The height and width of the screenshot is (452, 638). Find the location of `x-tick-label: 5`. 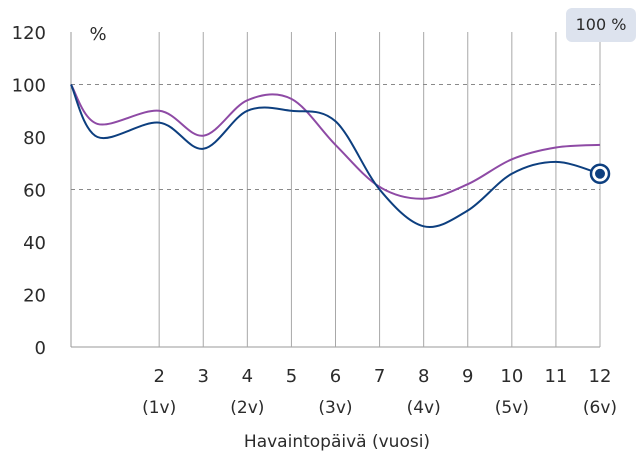

x-tick-label: 5 is located at coordinates (291, 376).